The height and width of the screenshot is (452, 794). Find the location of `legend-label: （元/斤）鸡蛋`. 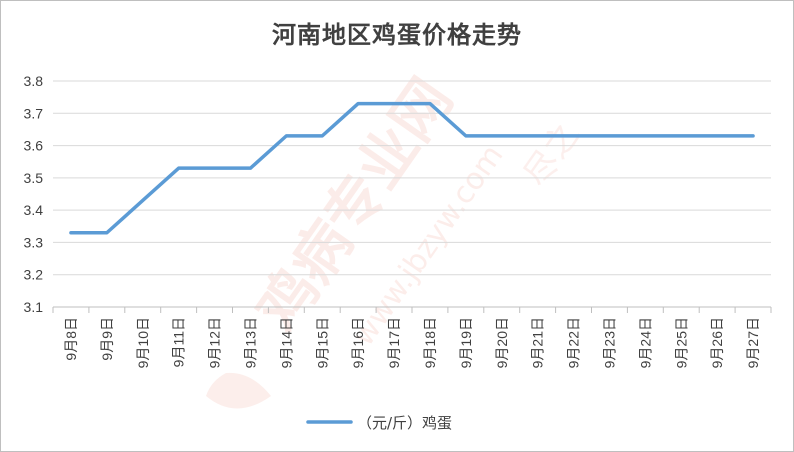

legend-label: （元/斤）鸡蛋 is located at coordinates (404, 423).